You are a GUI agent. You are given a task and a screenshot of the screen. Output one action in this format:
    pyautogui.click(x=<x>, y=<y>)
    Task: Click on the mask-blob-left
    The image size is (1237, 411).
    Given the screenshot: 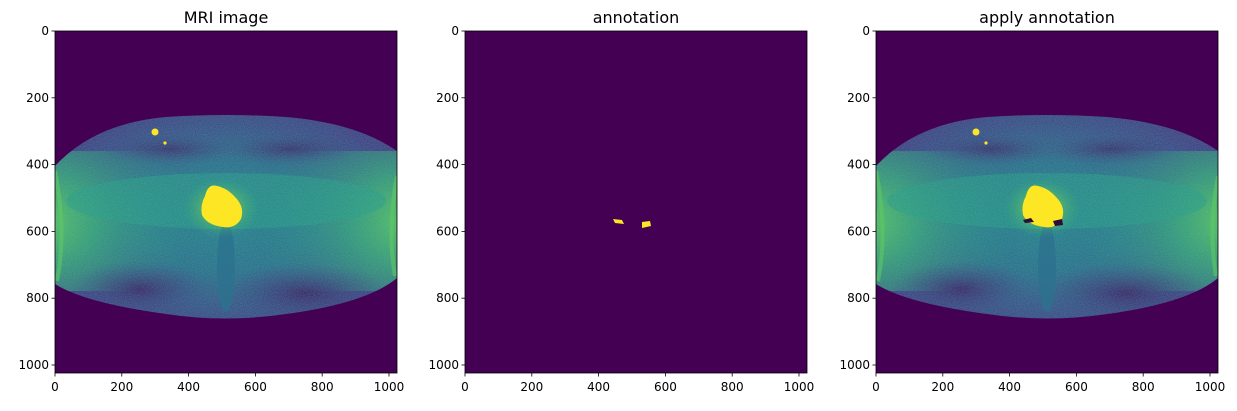 What is the action you would take?
    pyautogui.click(x=618, y=221)
    